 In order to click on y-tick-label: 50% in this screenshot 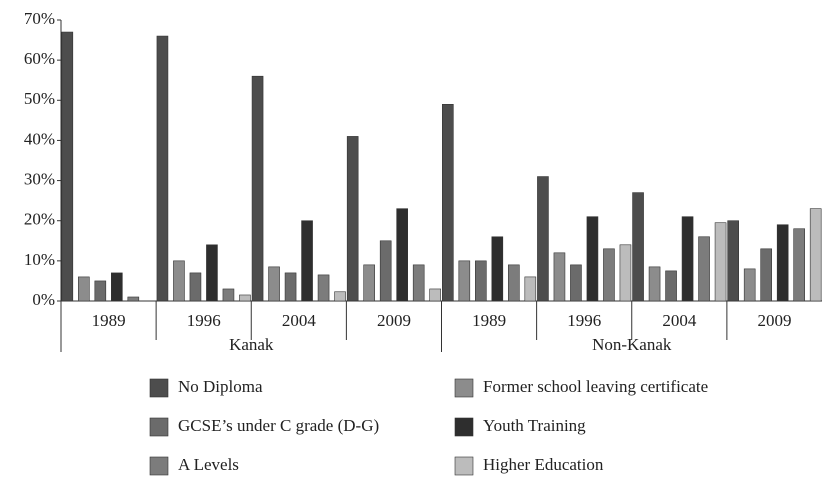, I will do `click(39, 98)`.